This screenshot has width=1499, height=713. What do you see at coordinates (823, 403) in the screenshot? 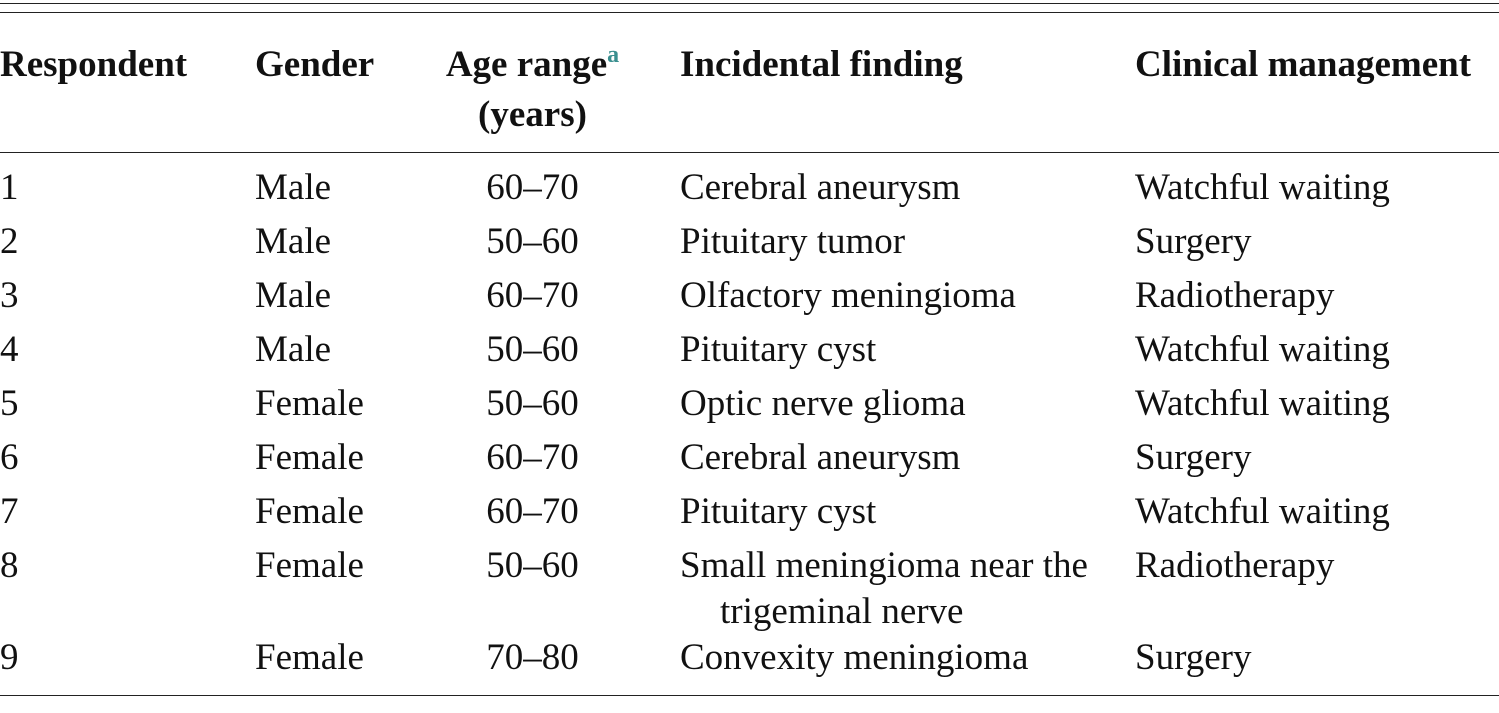
I see `cell-text: Optic nerve glioma` at bounding box center [823, 403].